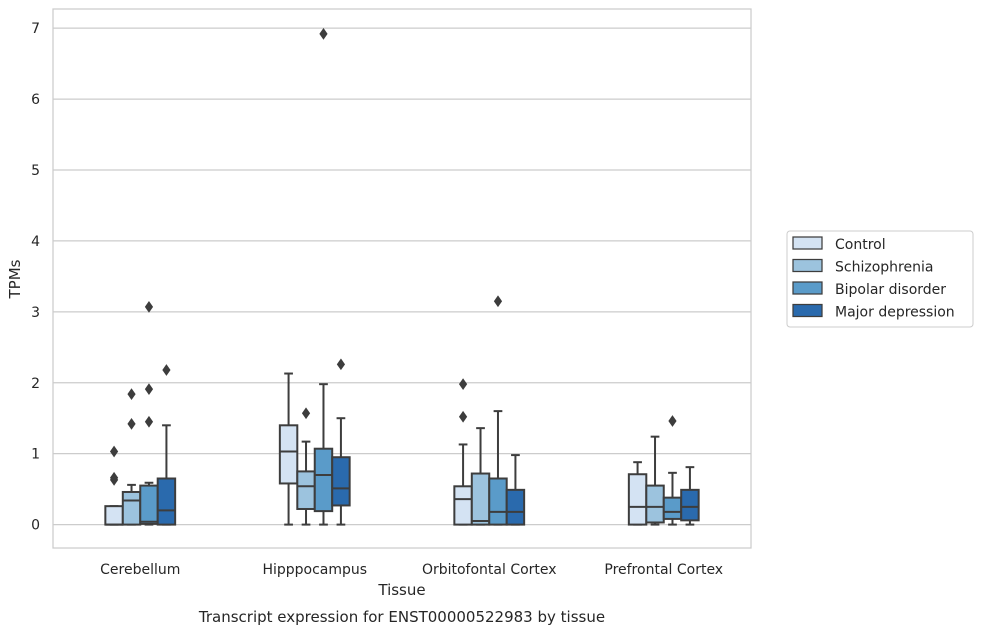  I want to click on y-tick-label: 2, so click(35, 384).